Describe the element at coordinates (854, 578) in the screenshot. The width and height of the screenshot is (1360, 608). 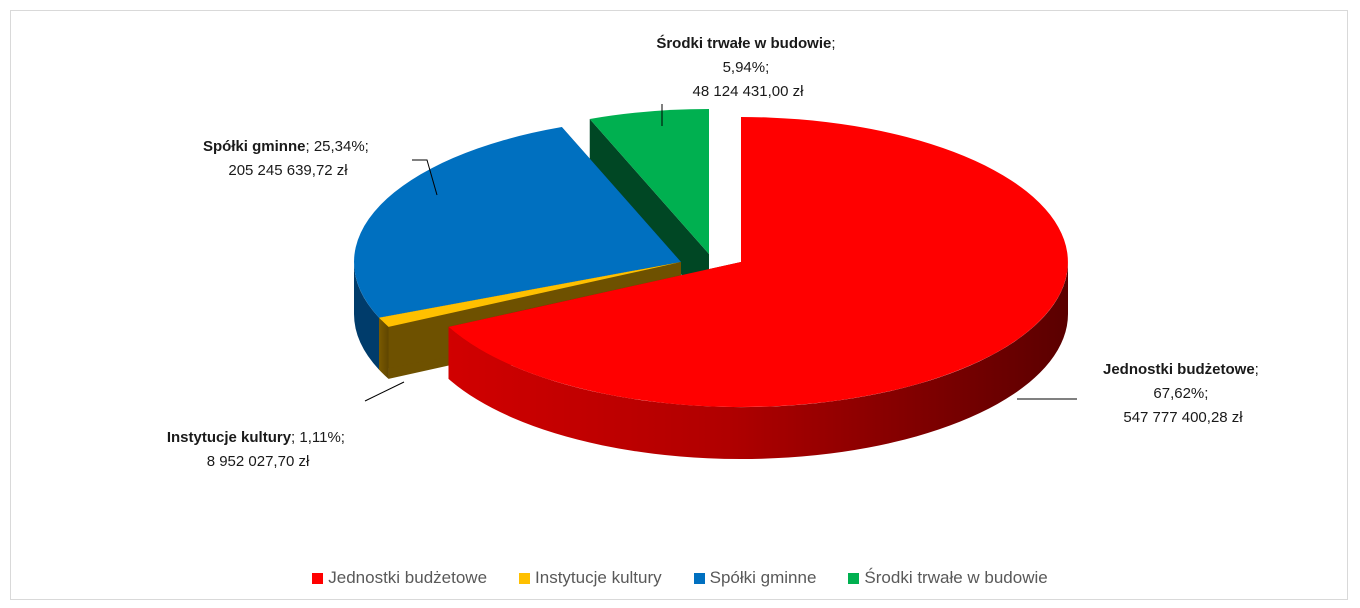
I see `legend-swatch-green` at that location.